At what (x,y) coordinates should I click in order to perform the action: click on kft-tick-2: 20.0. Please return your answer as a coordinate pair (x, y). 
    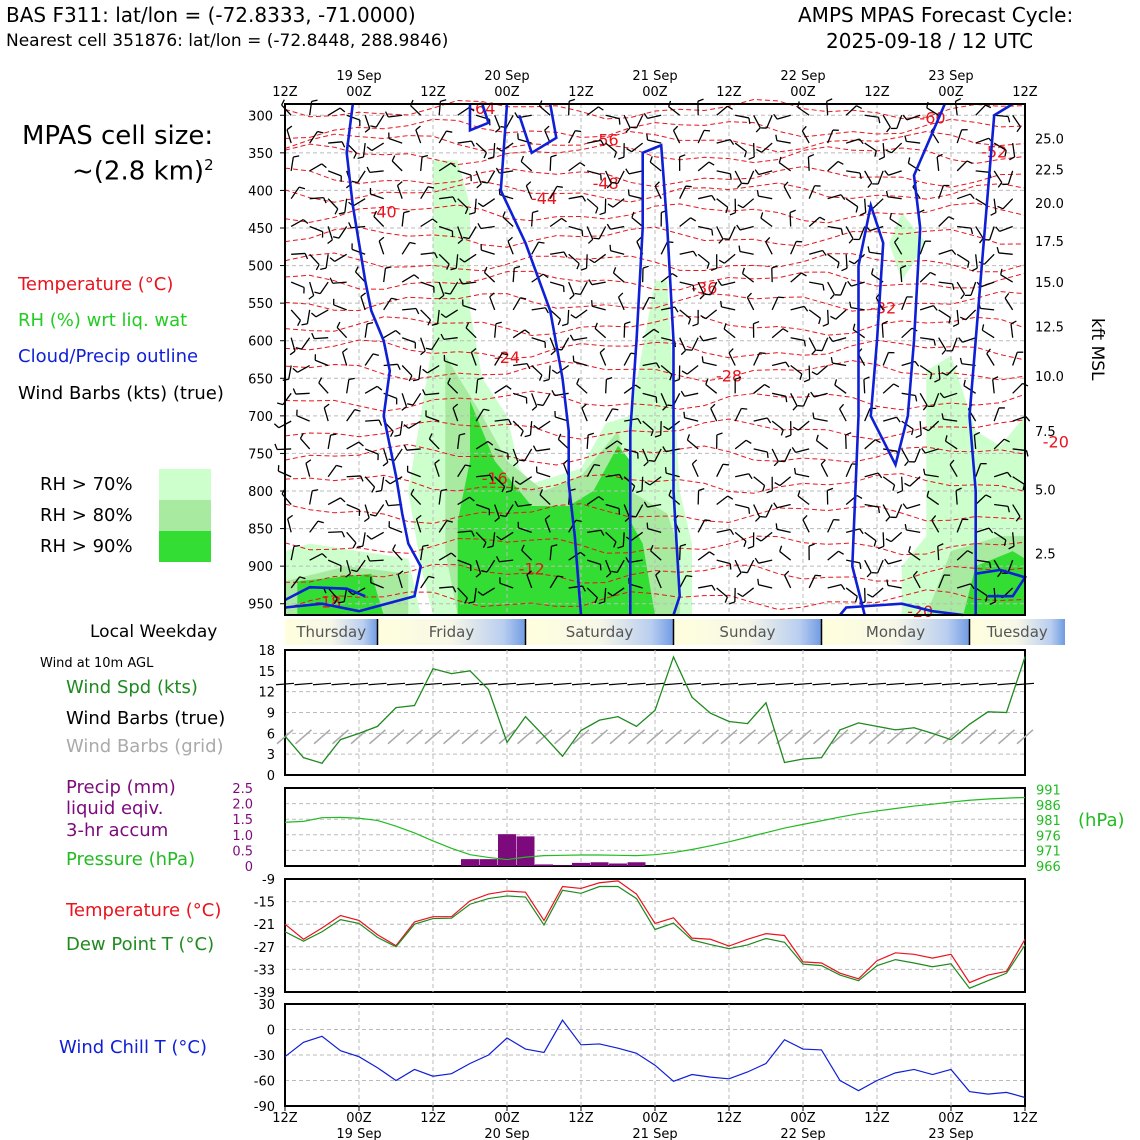
    Looking at the image, I should click on (1049, 204).